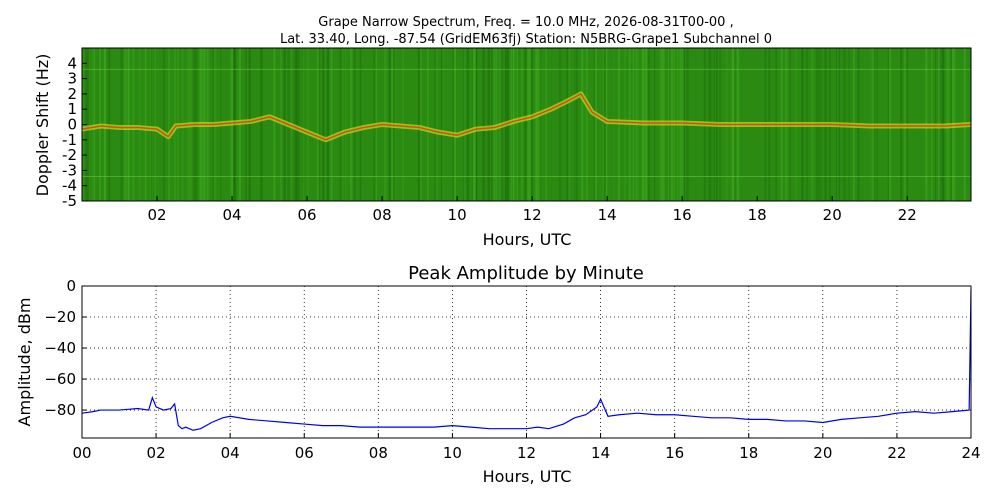  Describe the element at coordinates (748, 453) in the screenshot. I see `amplitude-x-tick-label: 18` at that location.